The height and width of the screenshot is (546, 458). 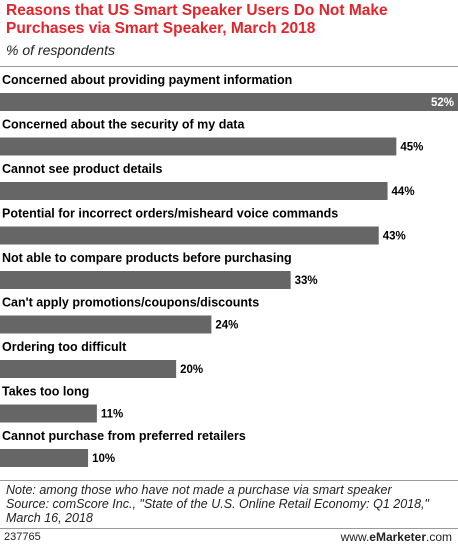 I want to click on category-label: Takes too long, so click(x=45, y=392).